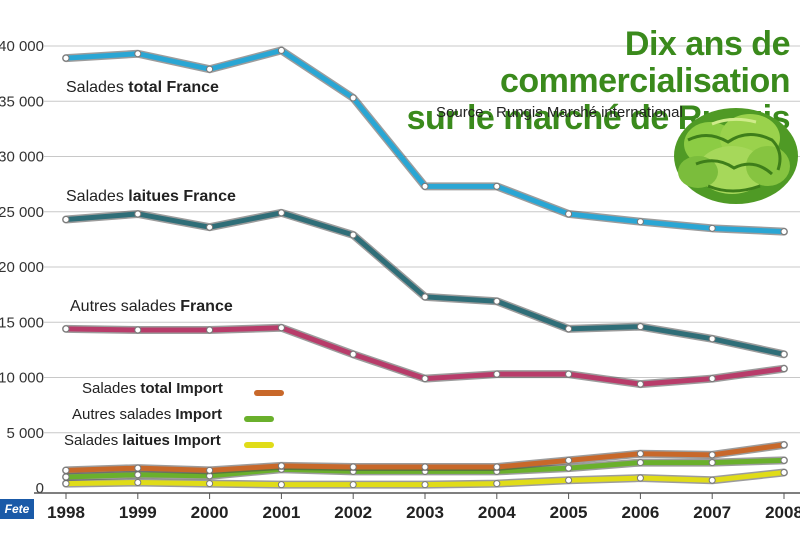 The image size is (800, 550). What do you see at coordinates (269, 393) in the screenshot?
I see `legend-swatch-total-import` at bounding box center [269, 393].